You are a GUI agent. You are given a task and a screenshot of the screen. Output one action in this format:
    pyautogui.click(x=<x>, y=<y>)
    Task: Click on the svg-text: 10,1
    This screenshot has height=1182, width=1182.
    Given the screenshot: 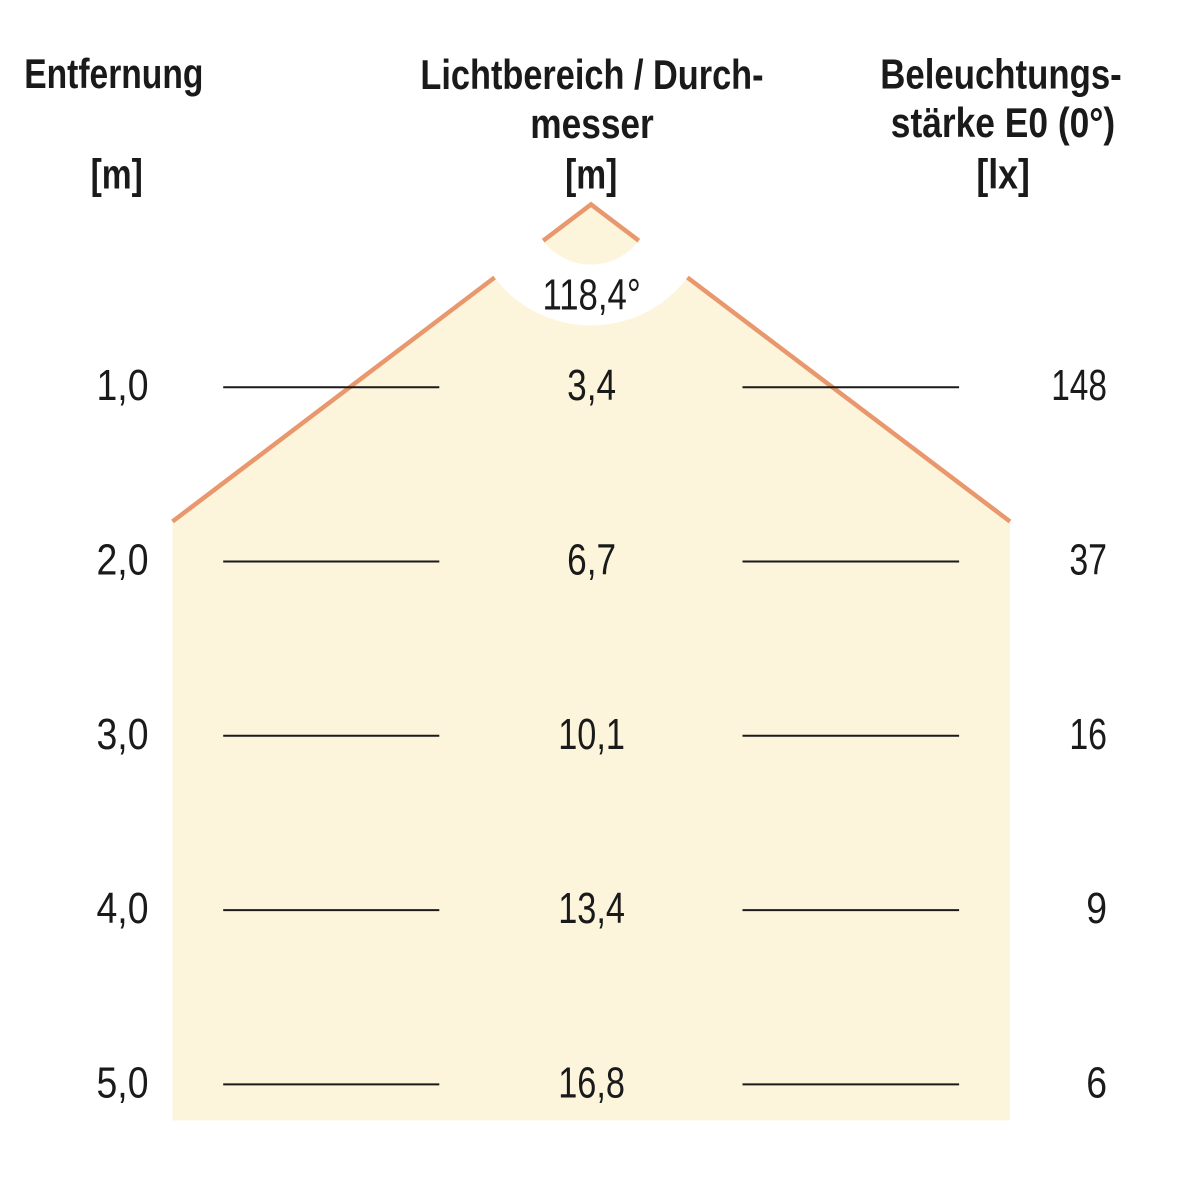 What is the action you would take?
    pyautogui.click(x=591, y=734)
    